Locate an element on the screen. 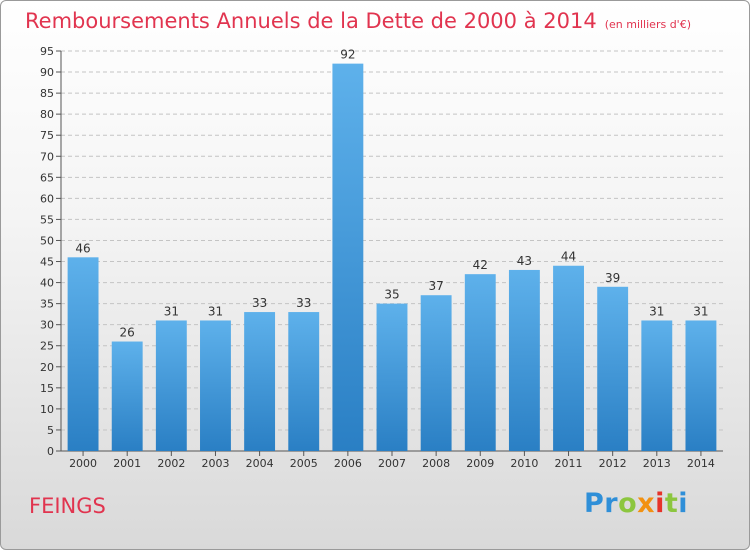 The height and width of the screenshot is (550, 750). y-tick-label: 60 is located at coordinates (47, 198).